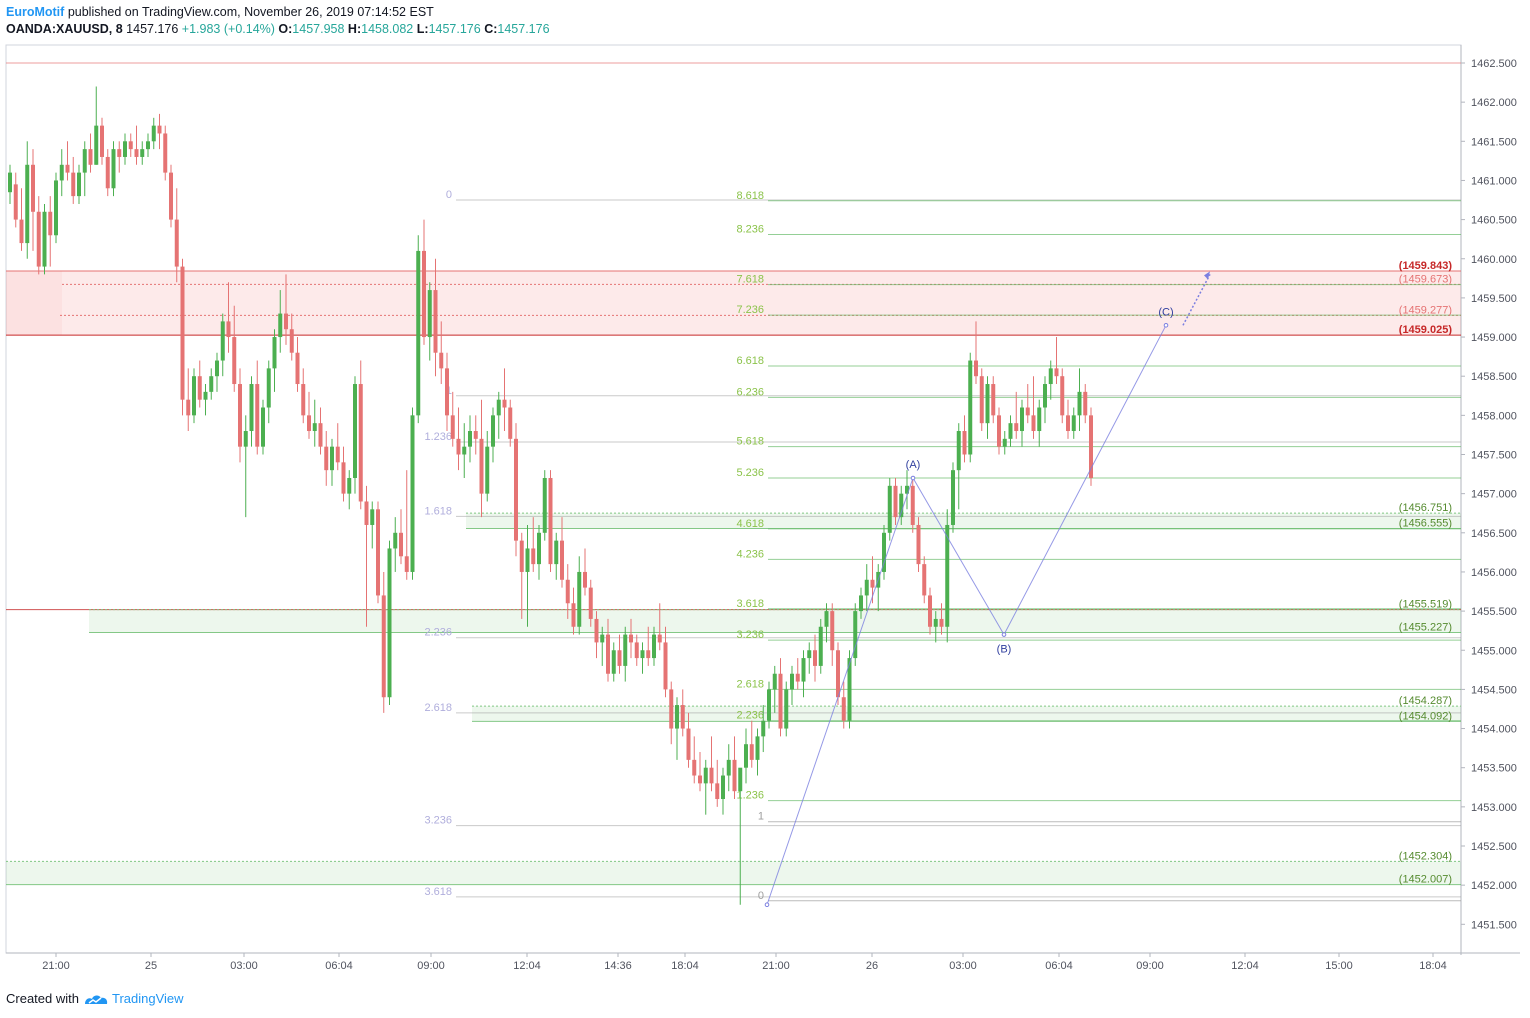  What do you see at coordinates (750, 554) in the screenshot?
I see `fib-ext-label-9: 4.236` at bounding box center [750, 554].